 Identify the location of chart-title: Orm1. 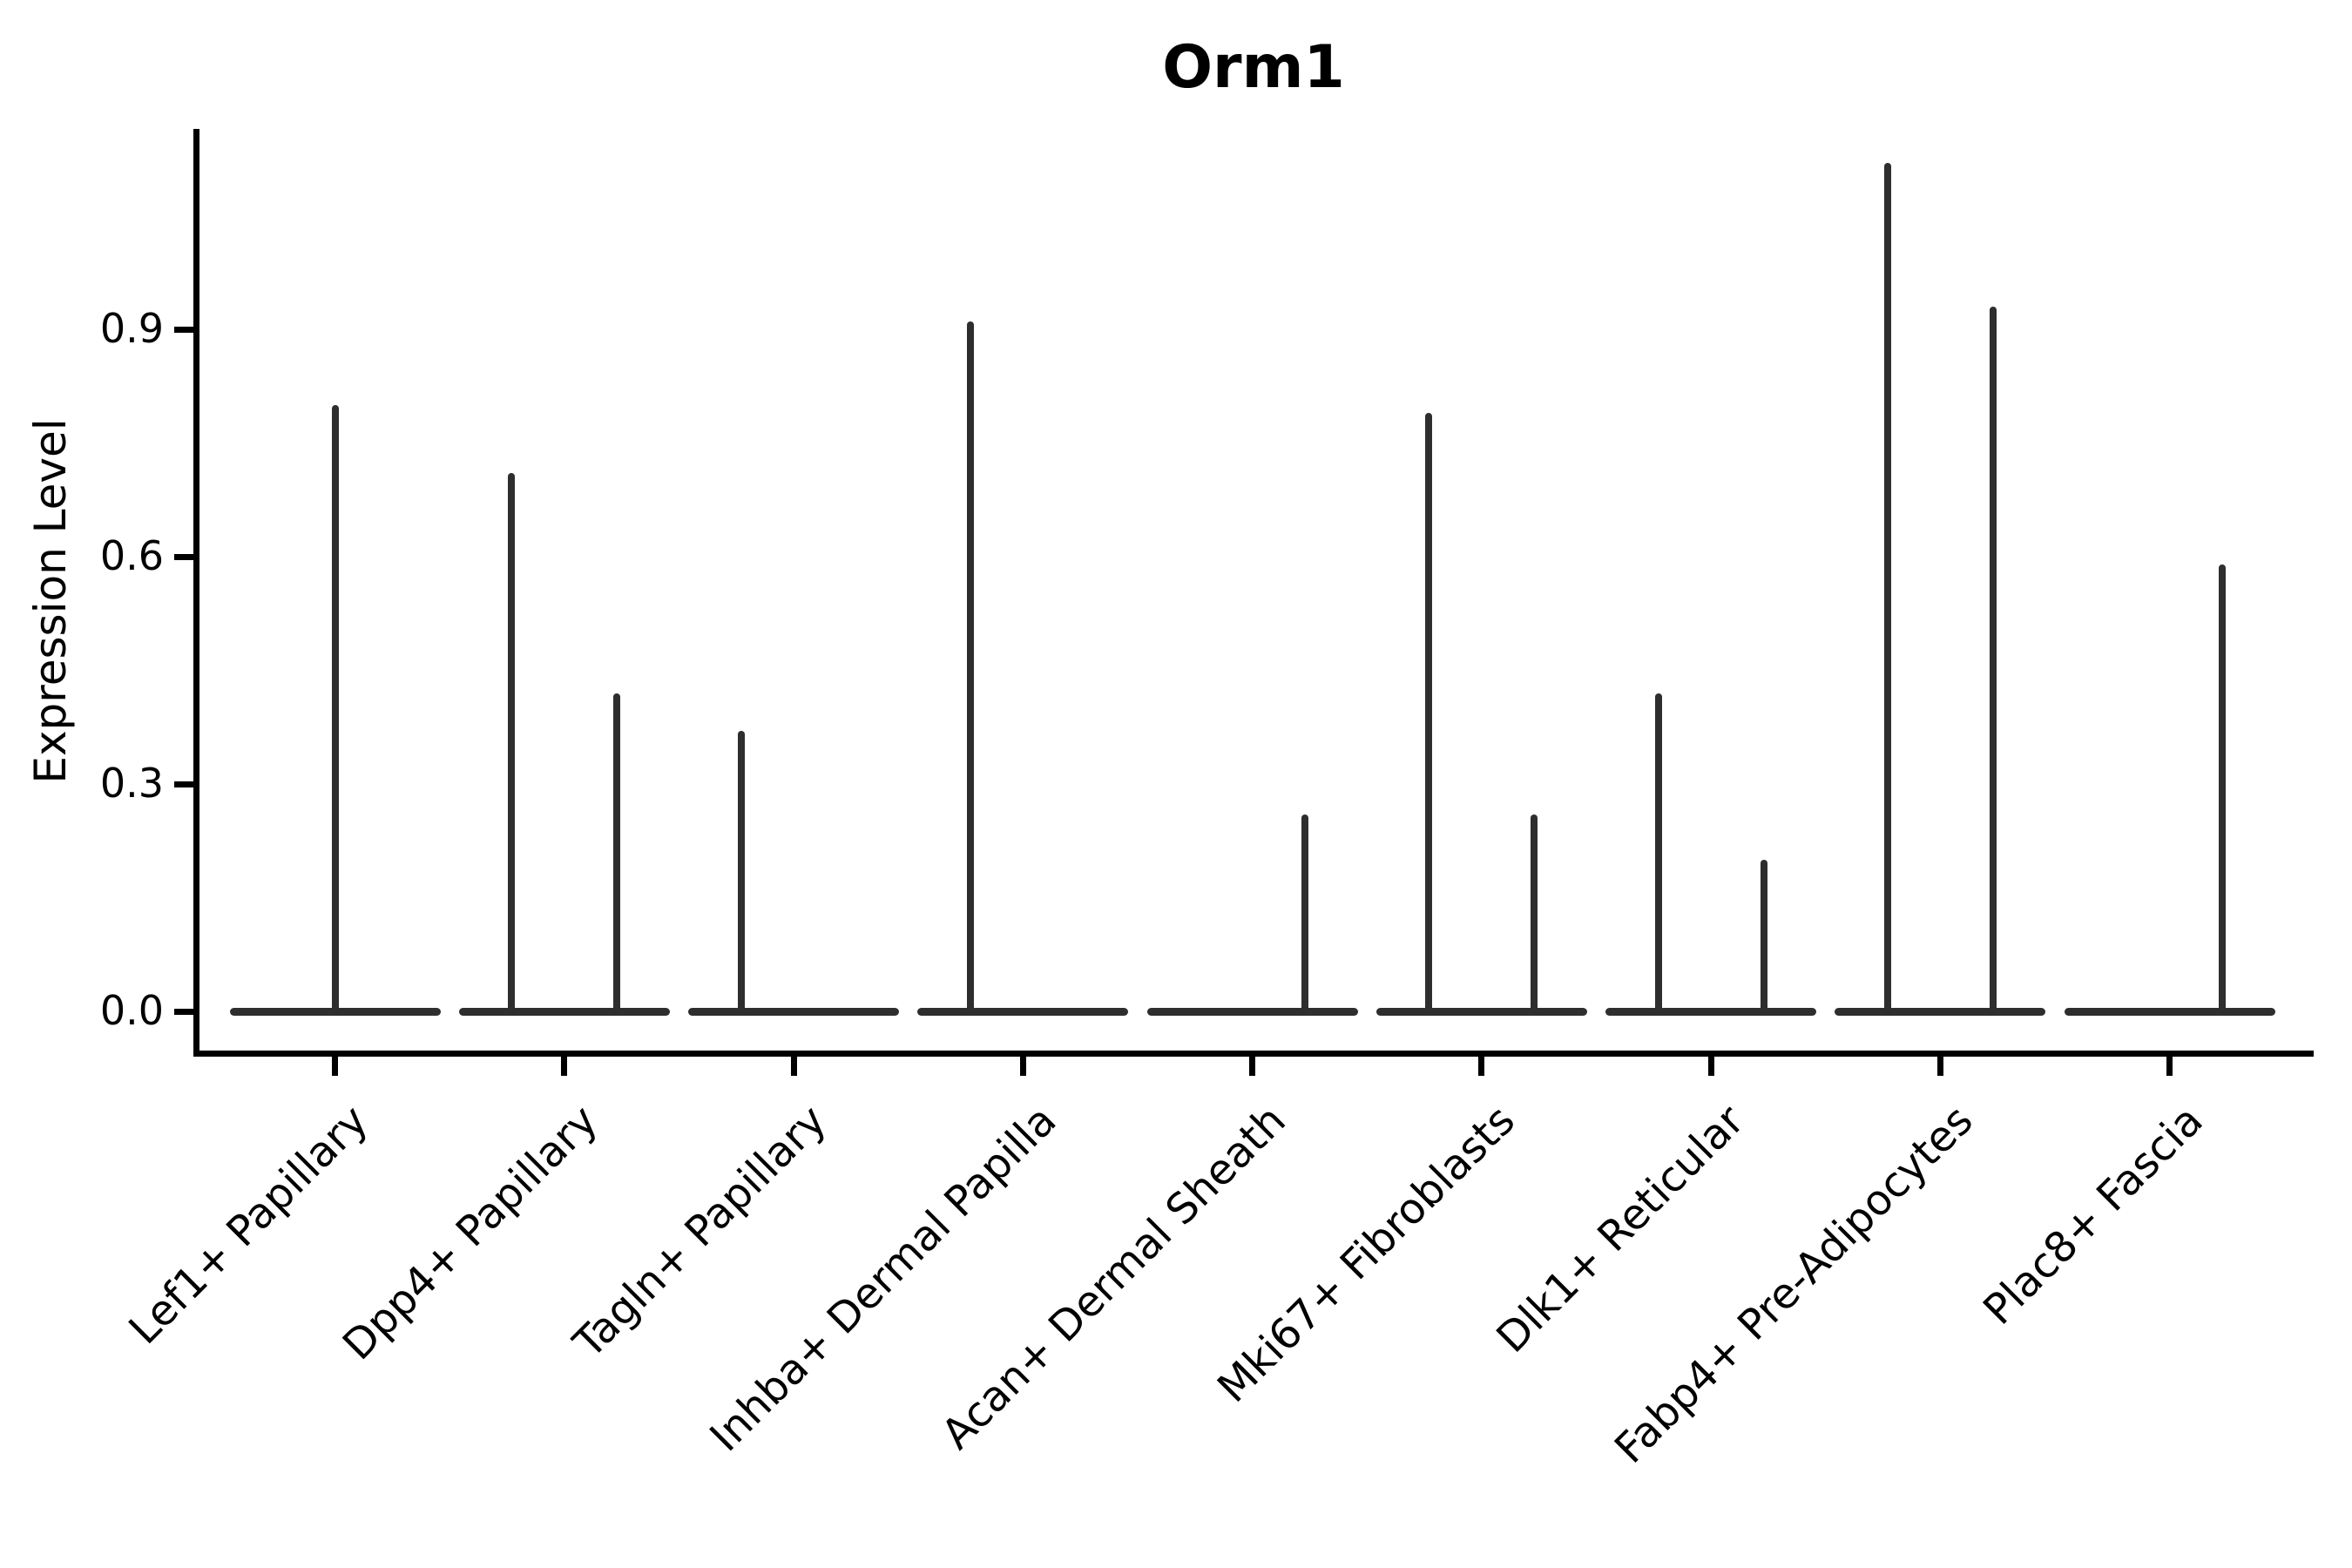
(1253, 67).